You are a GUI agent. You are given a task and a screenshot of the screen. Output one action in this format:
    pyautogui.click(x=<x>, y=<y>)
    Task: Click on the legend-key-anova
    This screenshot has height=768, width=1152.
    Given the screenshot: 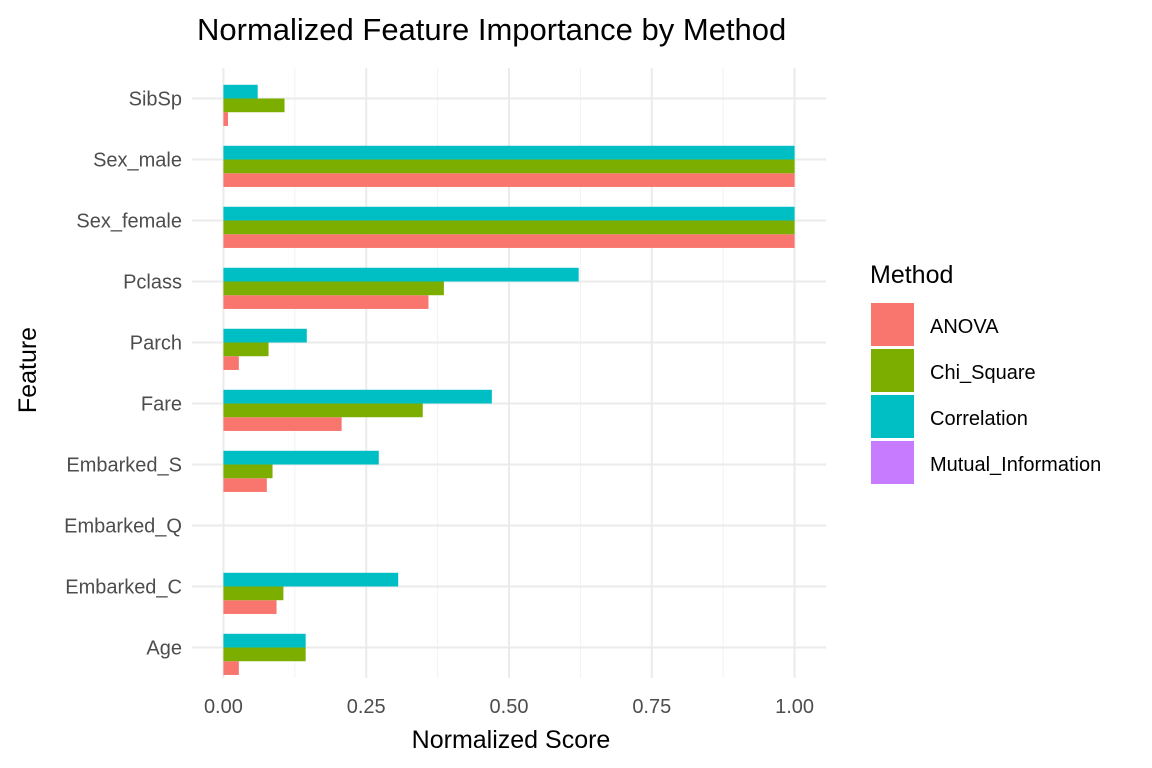 What is the action you would take?
    pyautogui.click(x=892, y=324)
    